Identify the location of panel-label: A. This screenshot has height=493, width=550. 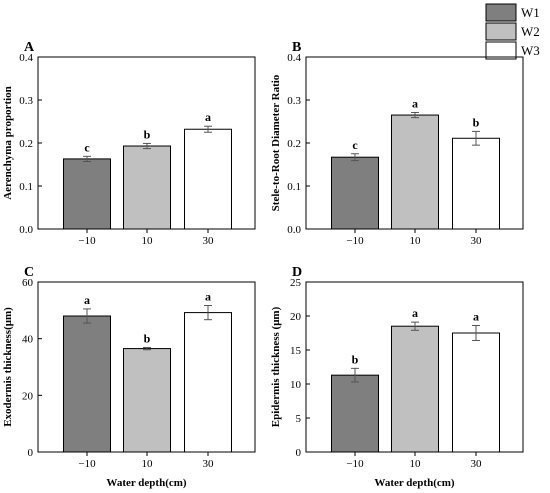
(29, 47).